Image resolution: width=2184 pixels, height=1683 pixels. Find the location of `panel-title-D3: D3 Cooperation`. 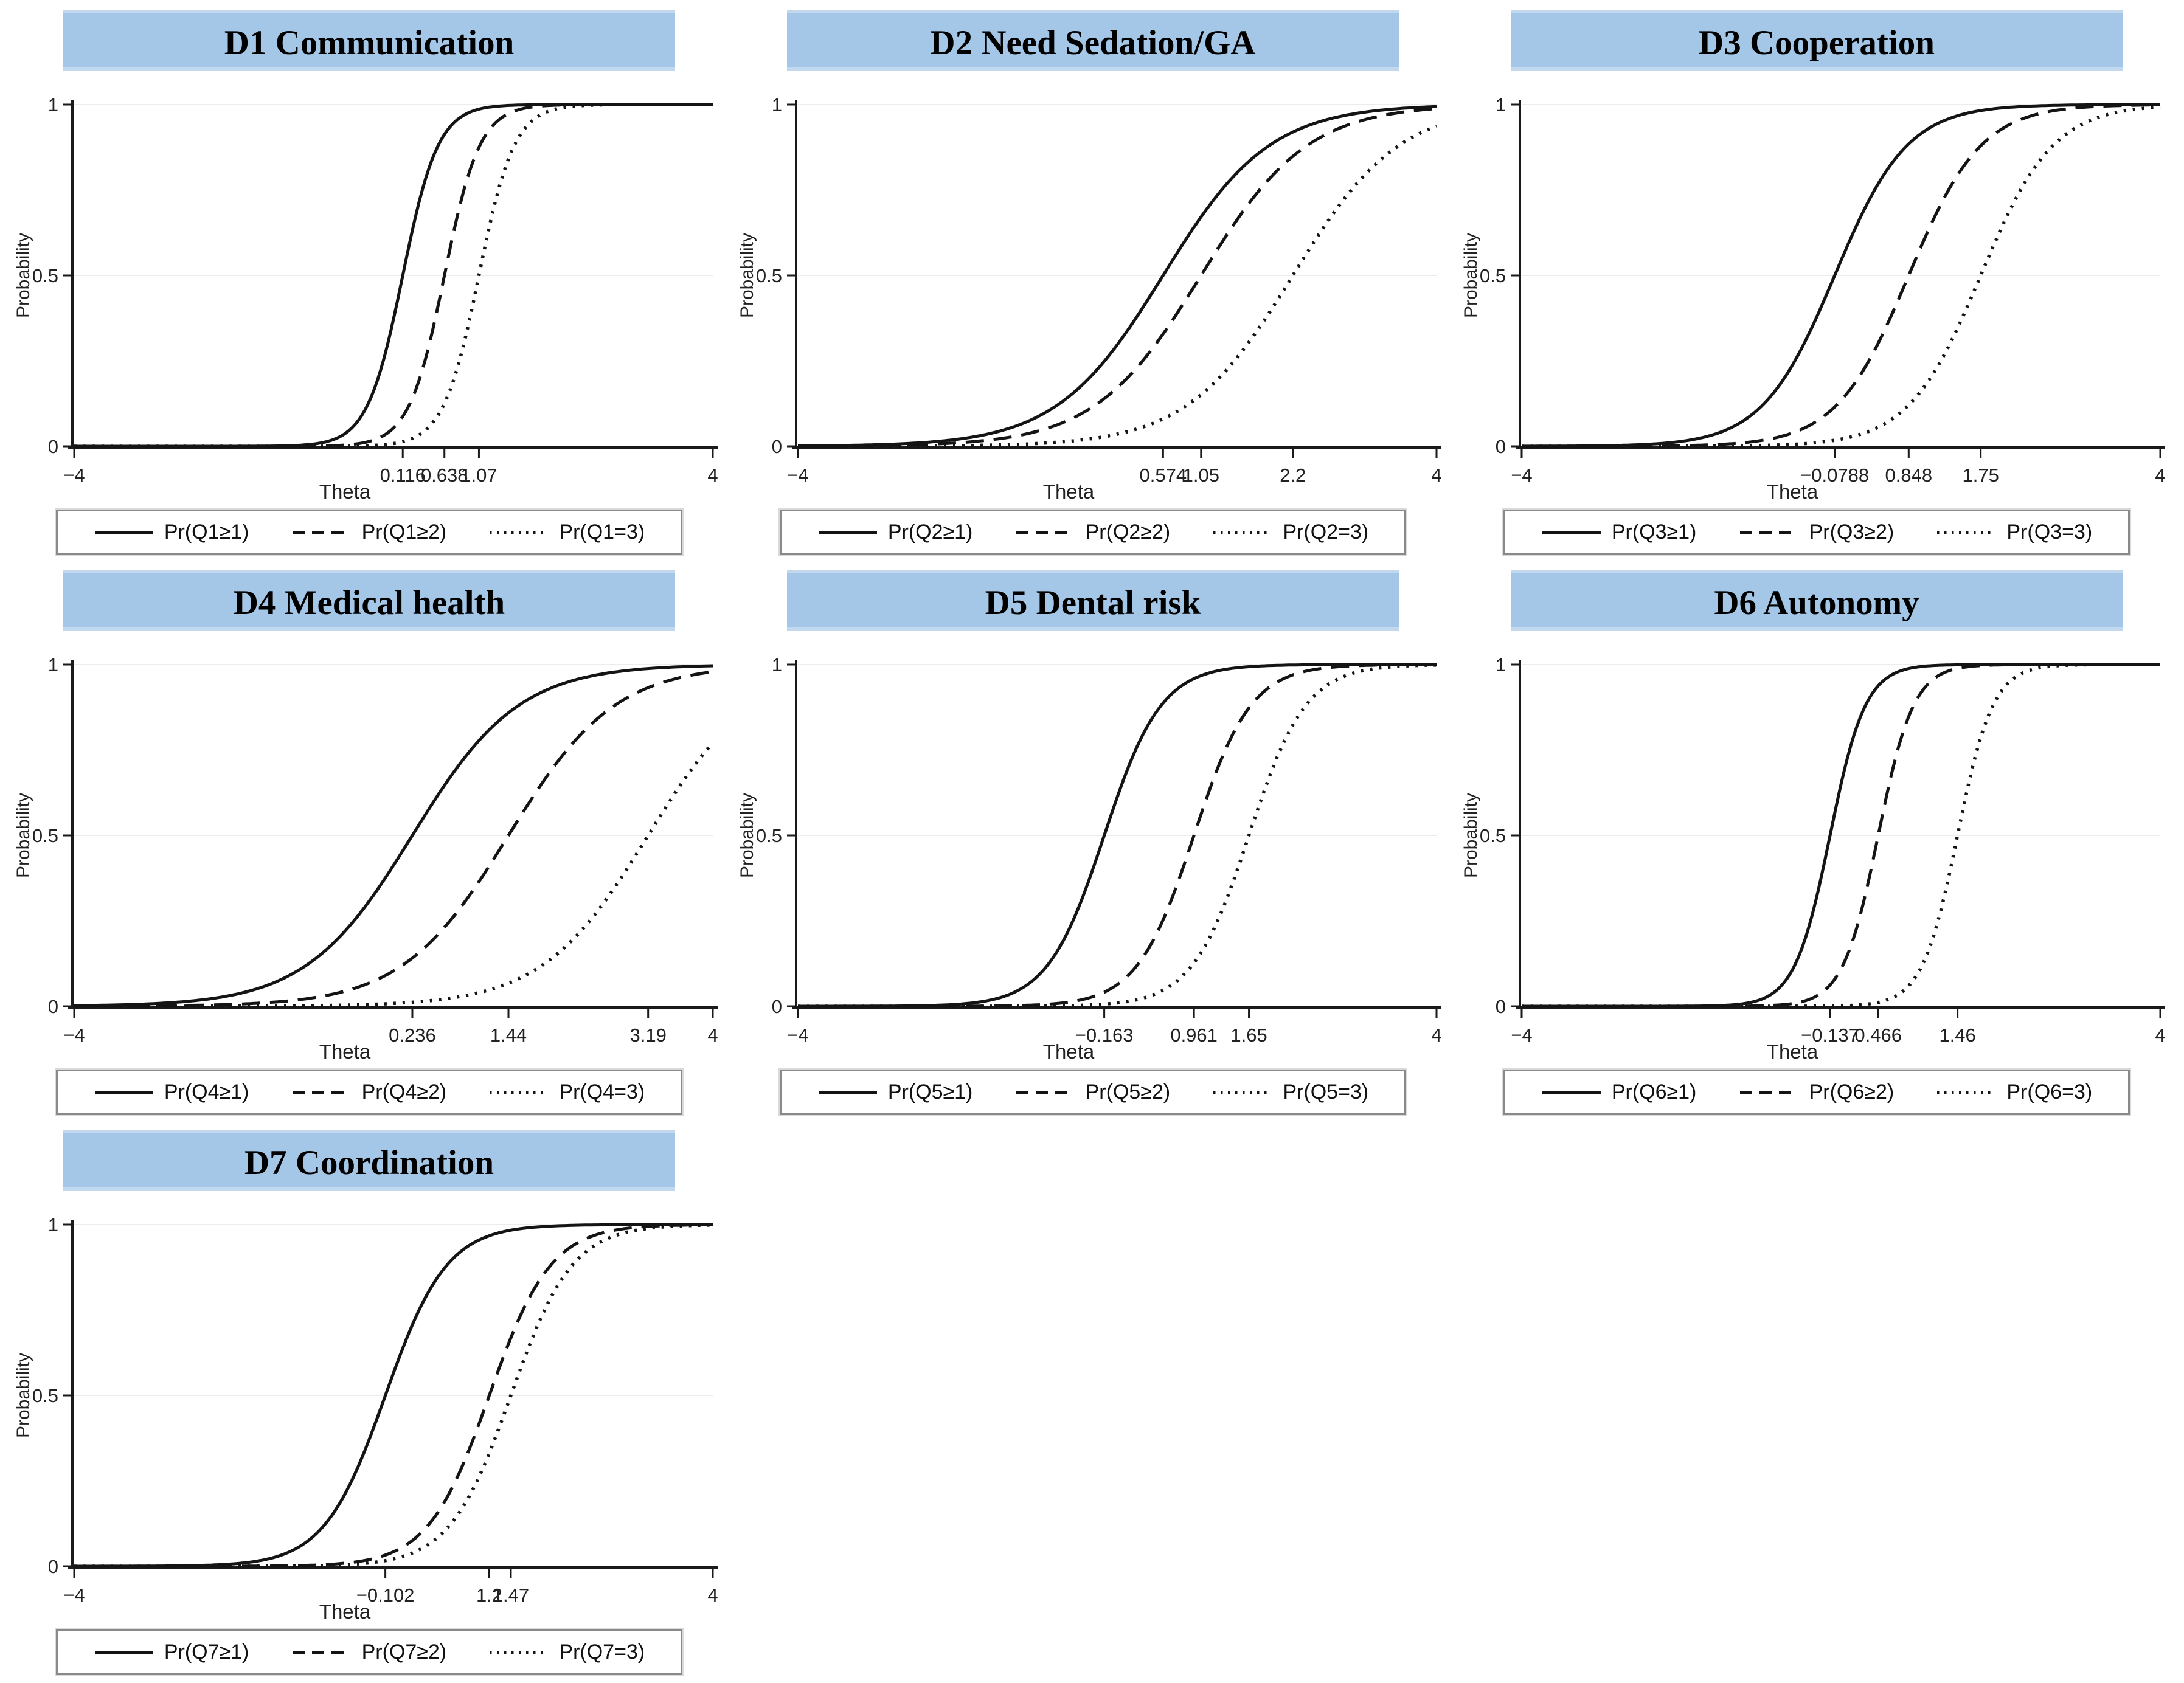

panel-title-D3: D3 Cooperation is located at coordinates (1816, 40).